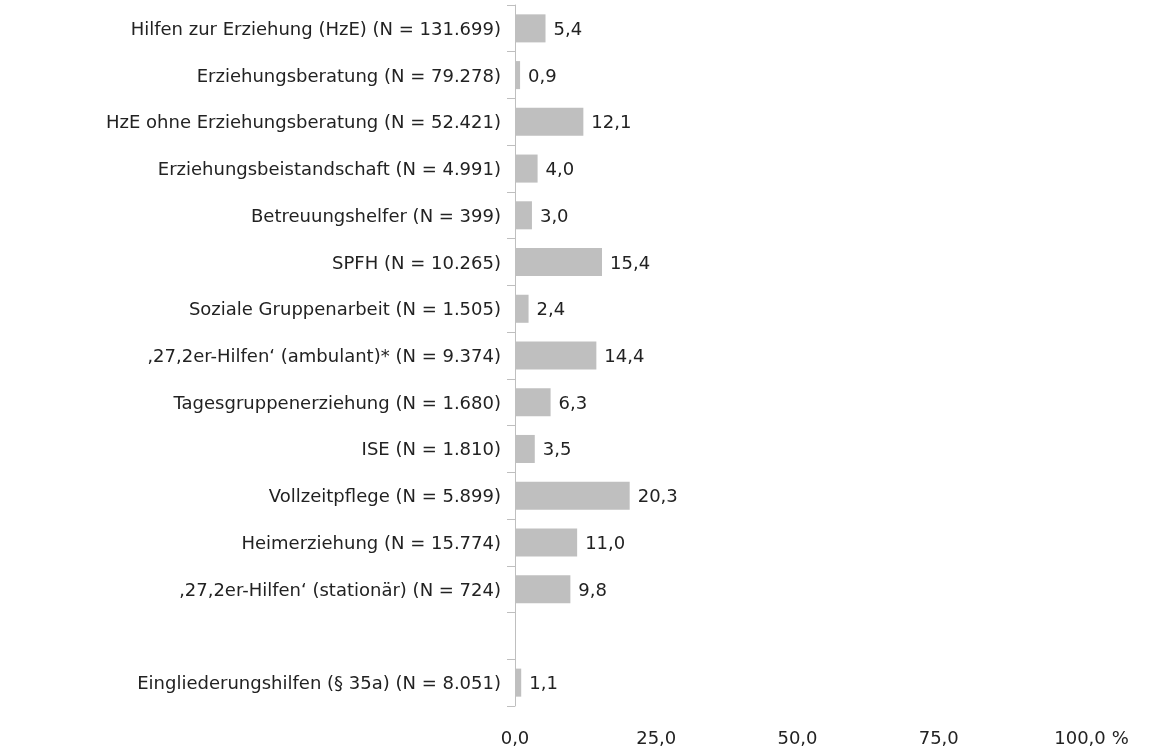 The image size is (1155, 756). Describe the element at coordinates (797, 737) in the screenshot. I see `x-tick-label: 50,0` at that location.